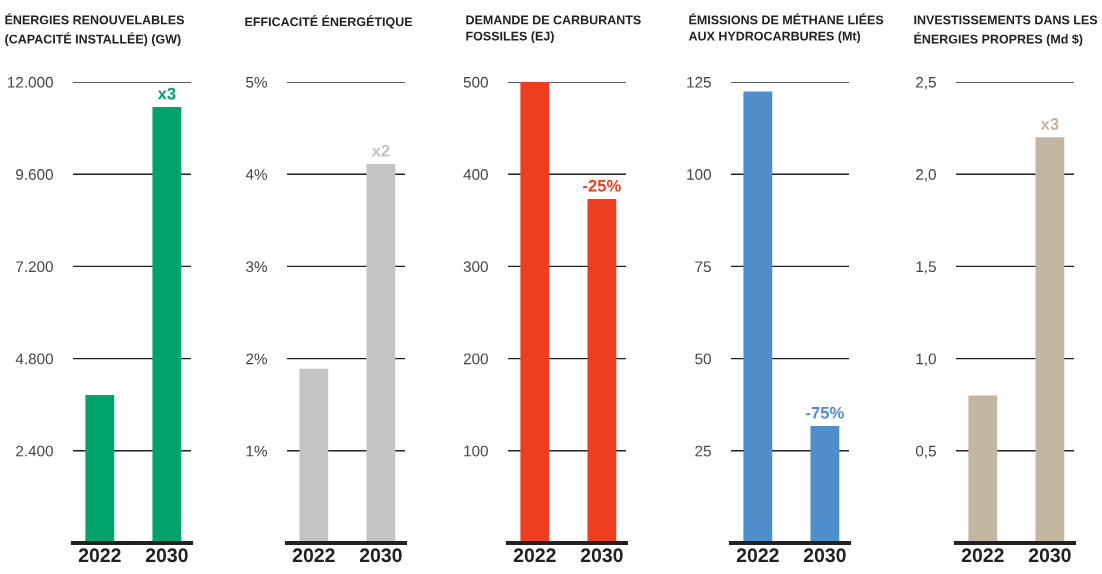 The width and height of the screenshot is (1102, 574). Describe the element at coordinates (475, 267) in the screenshot. I see `y-tick-label: 300` at that location.